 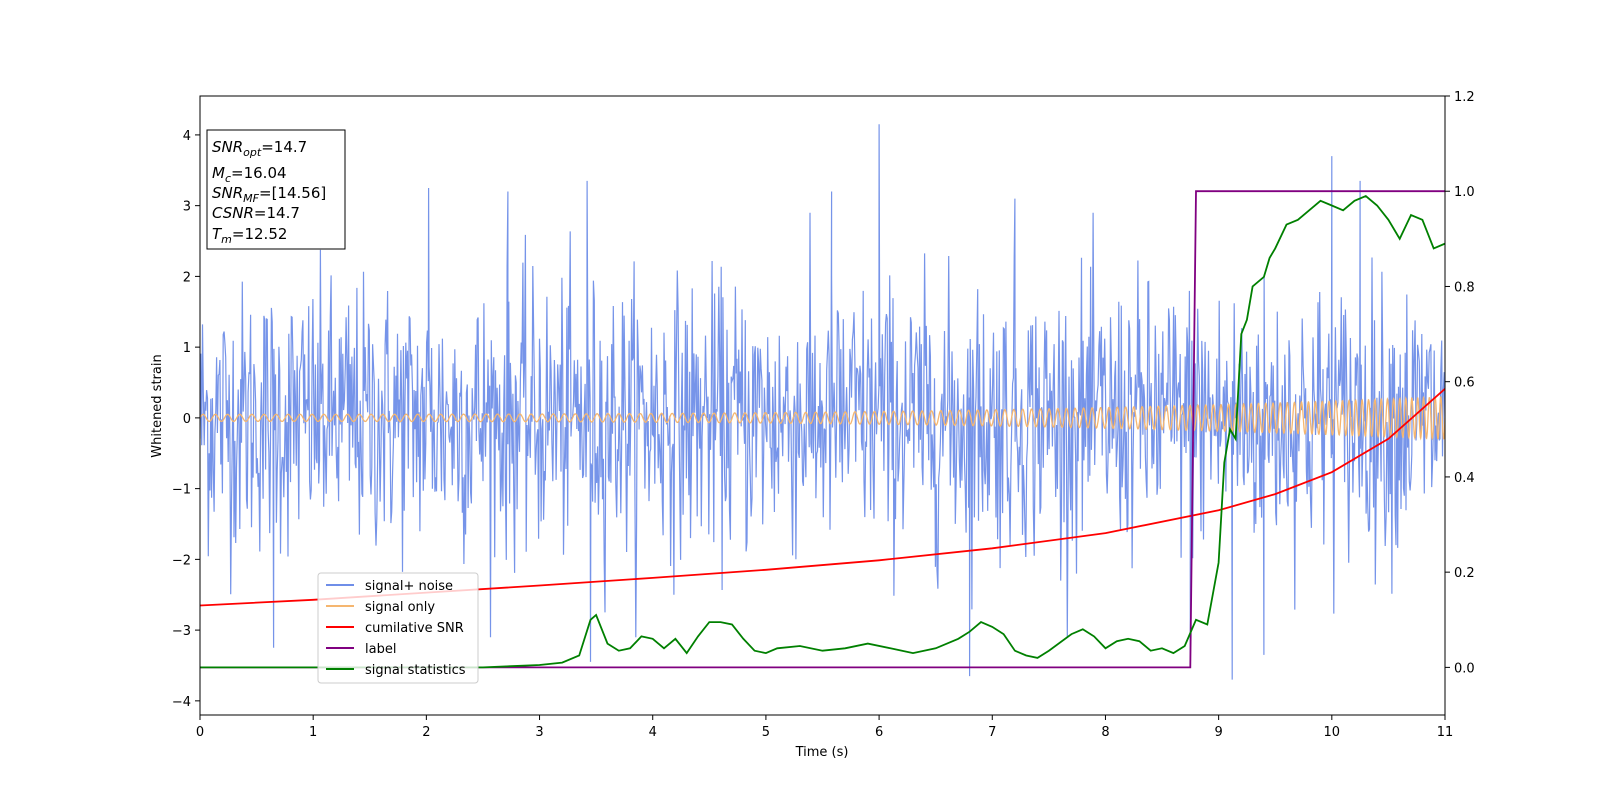 What do you see at coordinates (181, 702) in the screenshot?
I see `y-tick-label: −4` at bounding box center [181, 702].